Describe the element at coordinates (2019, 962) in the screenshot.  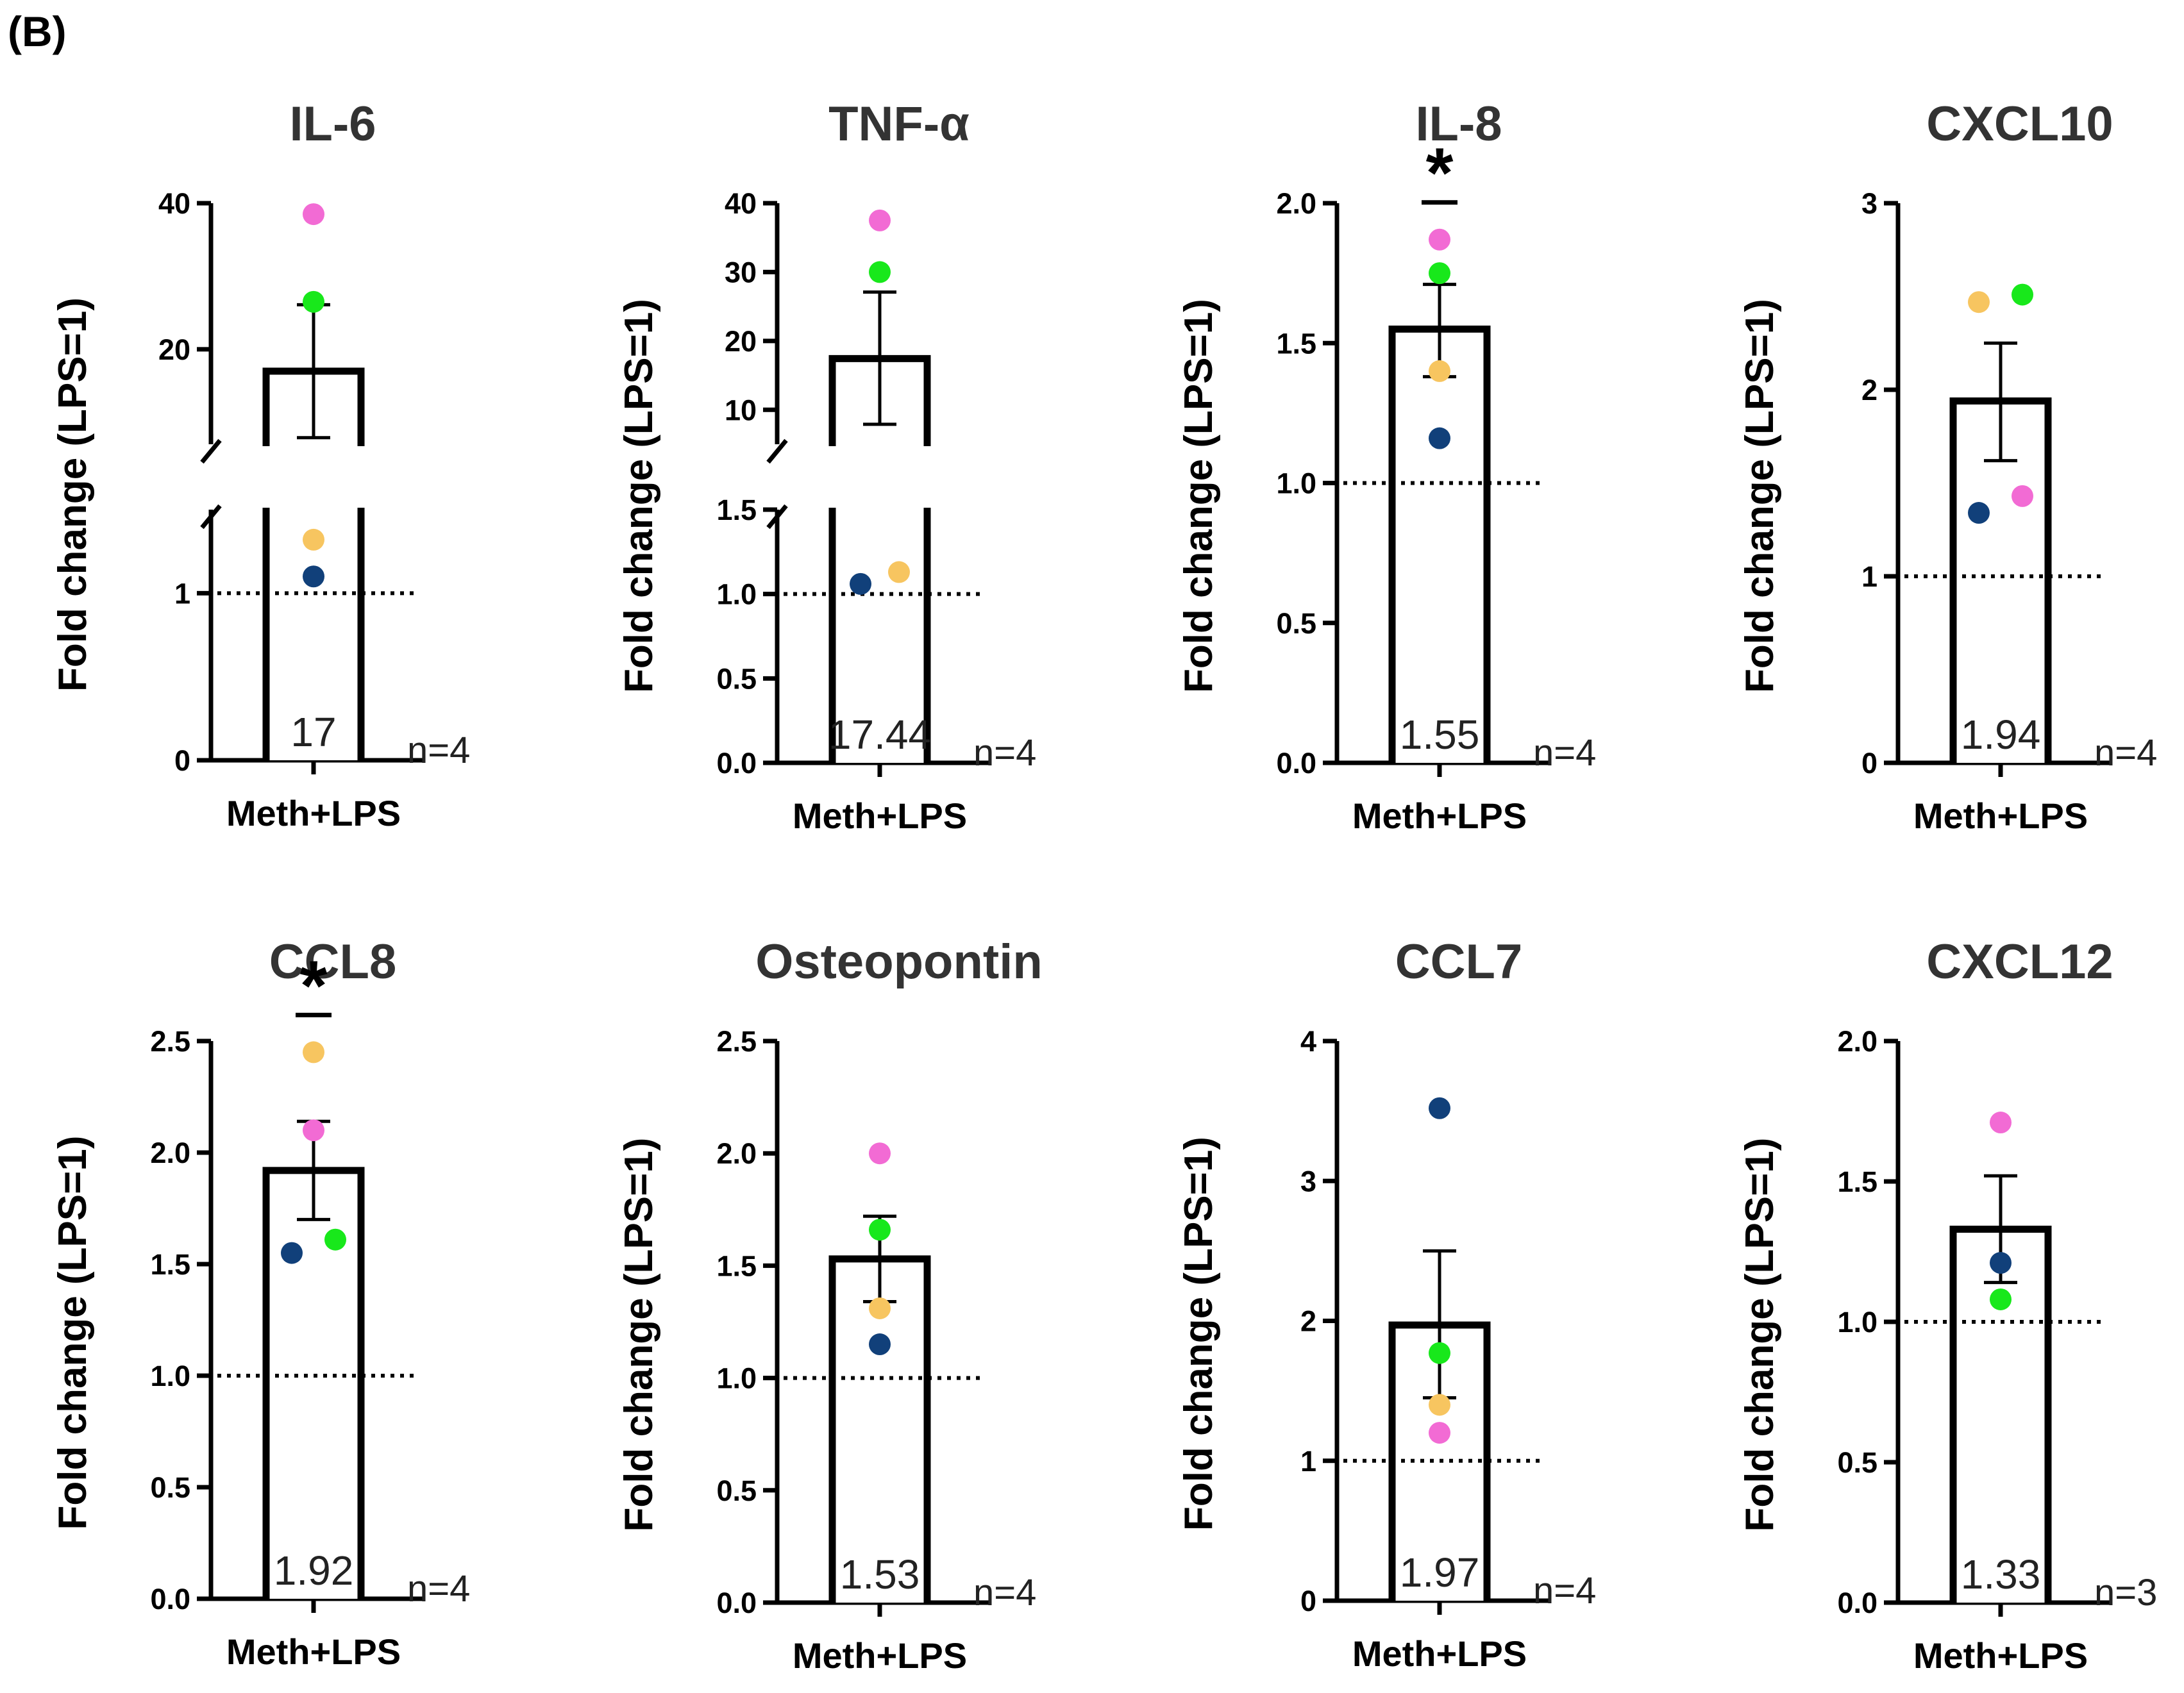
I see `chart-title: CXCL12` at that location.